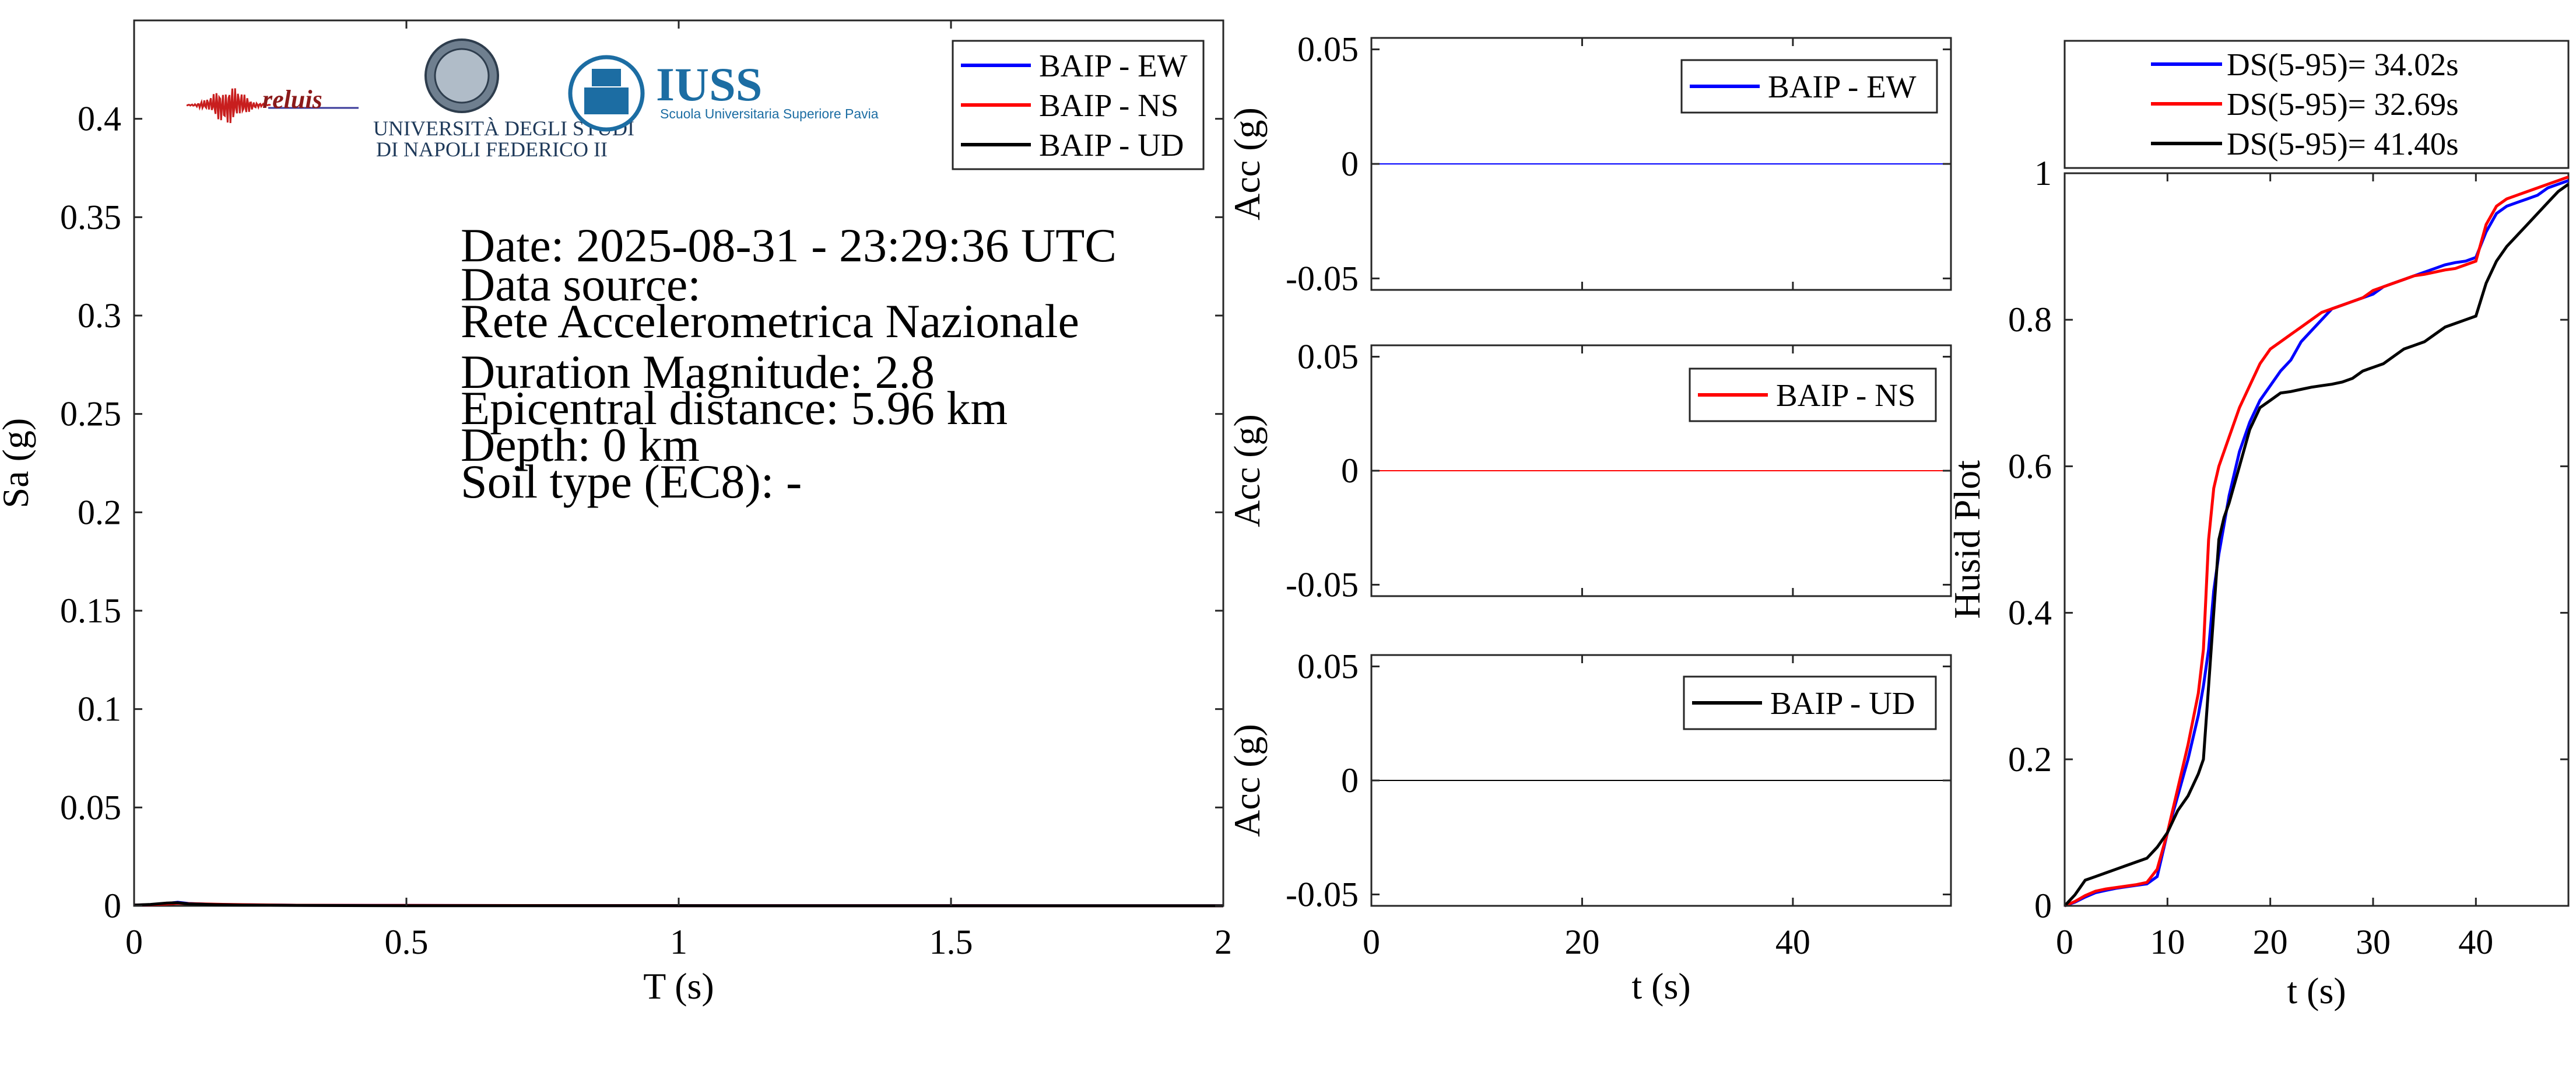 The width and height of the screenshot is (2576, 1082). Describe the element at coordinates (2373, 942) in the screenshot. I see `x-tick-label: 30` at that location.